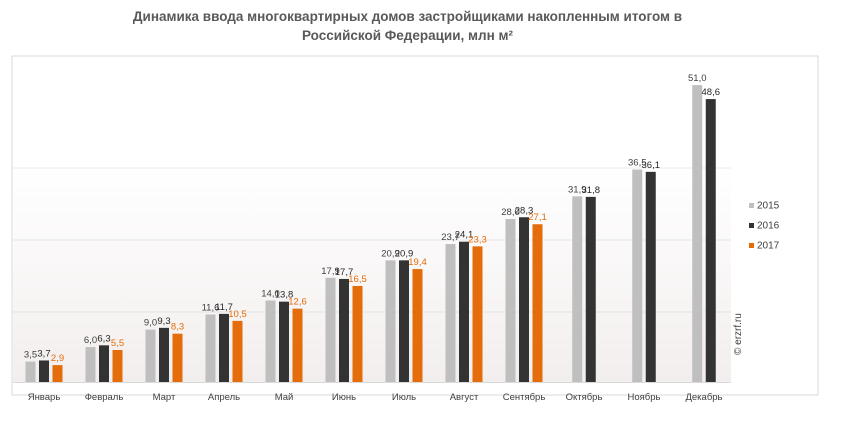 The height and width of the screenshot is (435, 841). What do you see at coordinates (751, 245) in the screenshot?
I see `legend-swatch-2017` at bounding box center [751, 245].